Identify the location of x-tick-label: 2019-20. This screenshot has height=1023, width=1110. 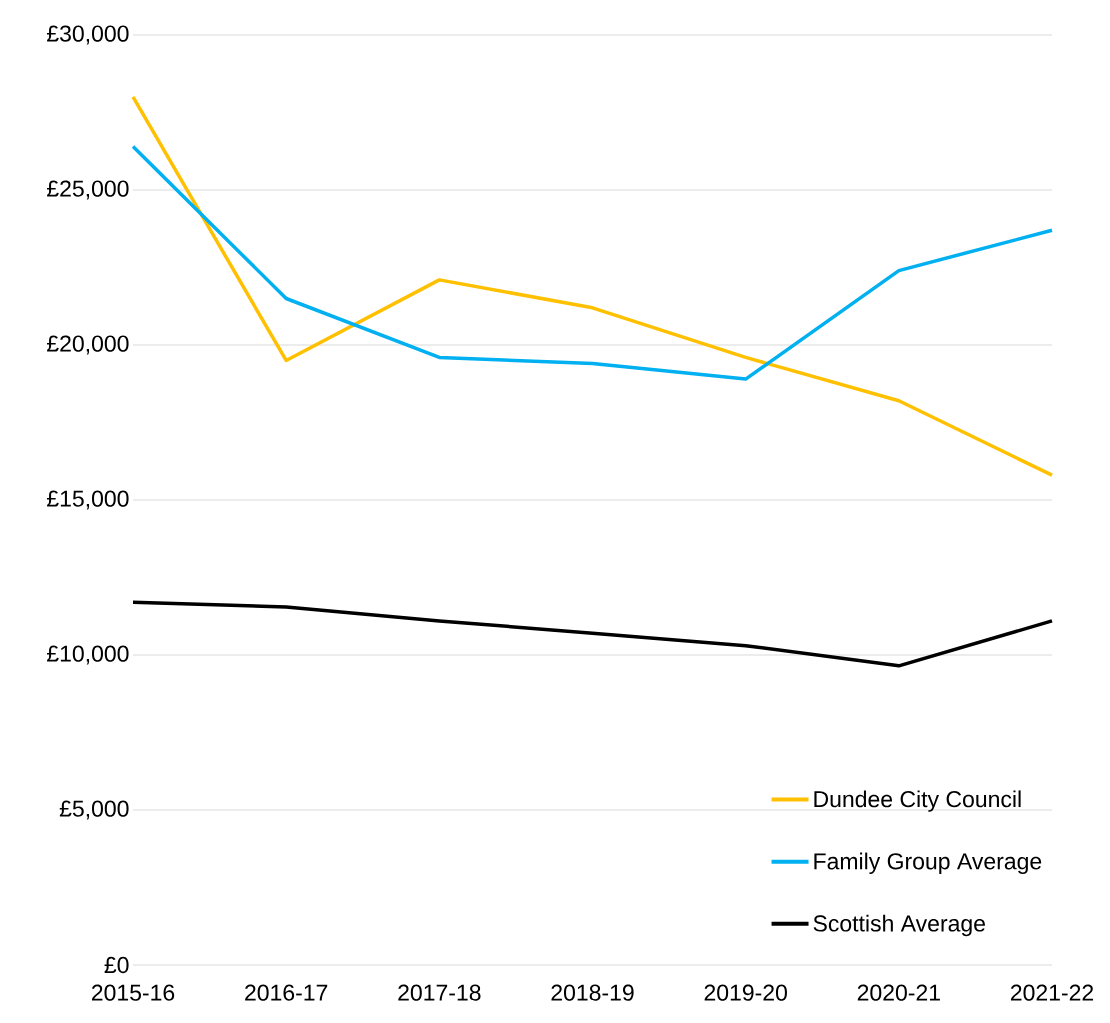
(745, 992).